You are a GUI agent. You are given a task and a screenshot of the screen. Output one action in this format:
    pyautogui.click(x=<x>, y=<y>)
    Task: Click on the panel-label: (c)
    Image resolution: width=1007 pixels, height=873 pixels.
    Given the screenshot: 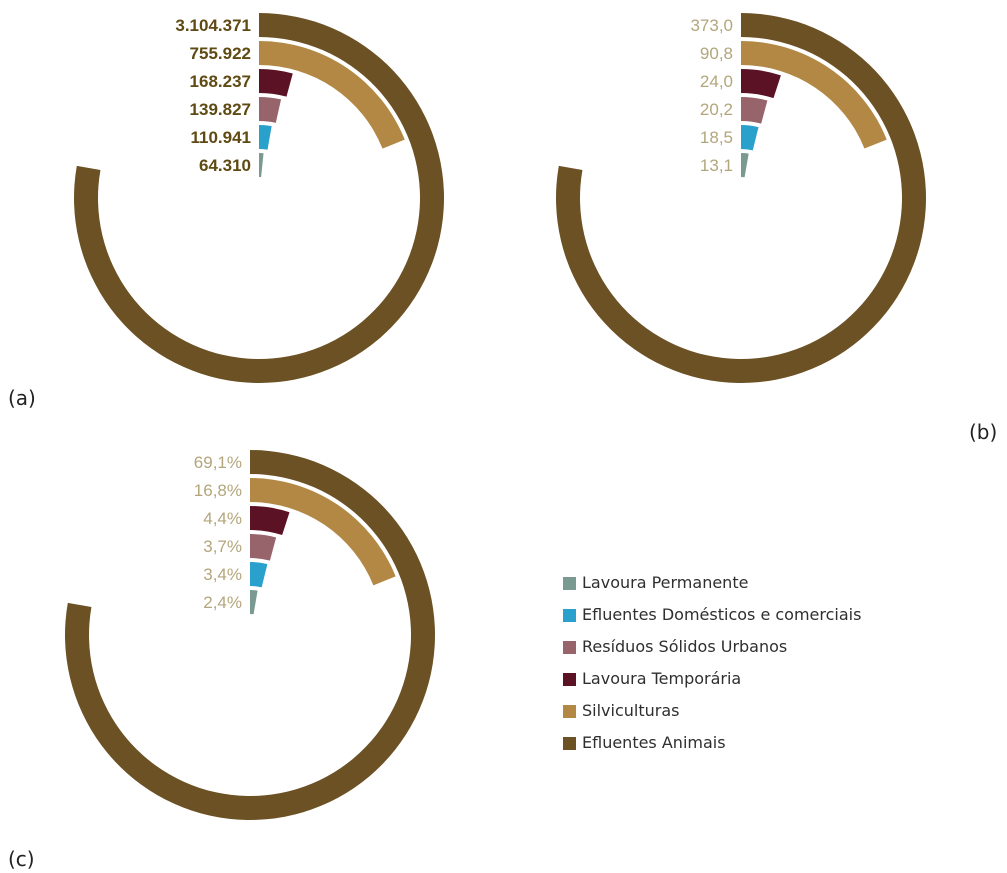 What is the action you would take?
    pyautogui.click(x=21, y=859)
    